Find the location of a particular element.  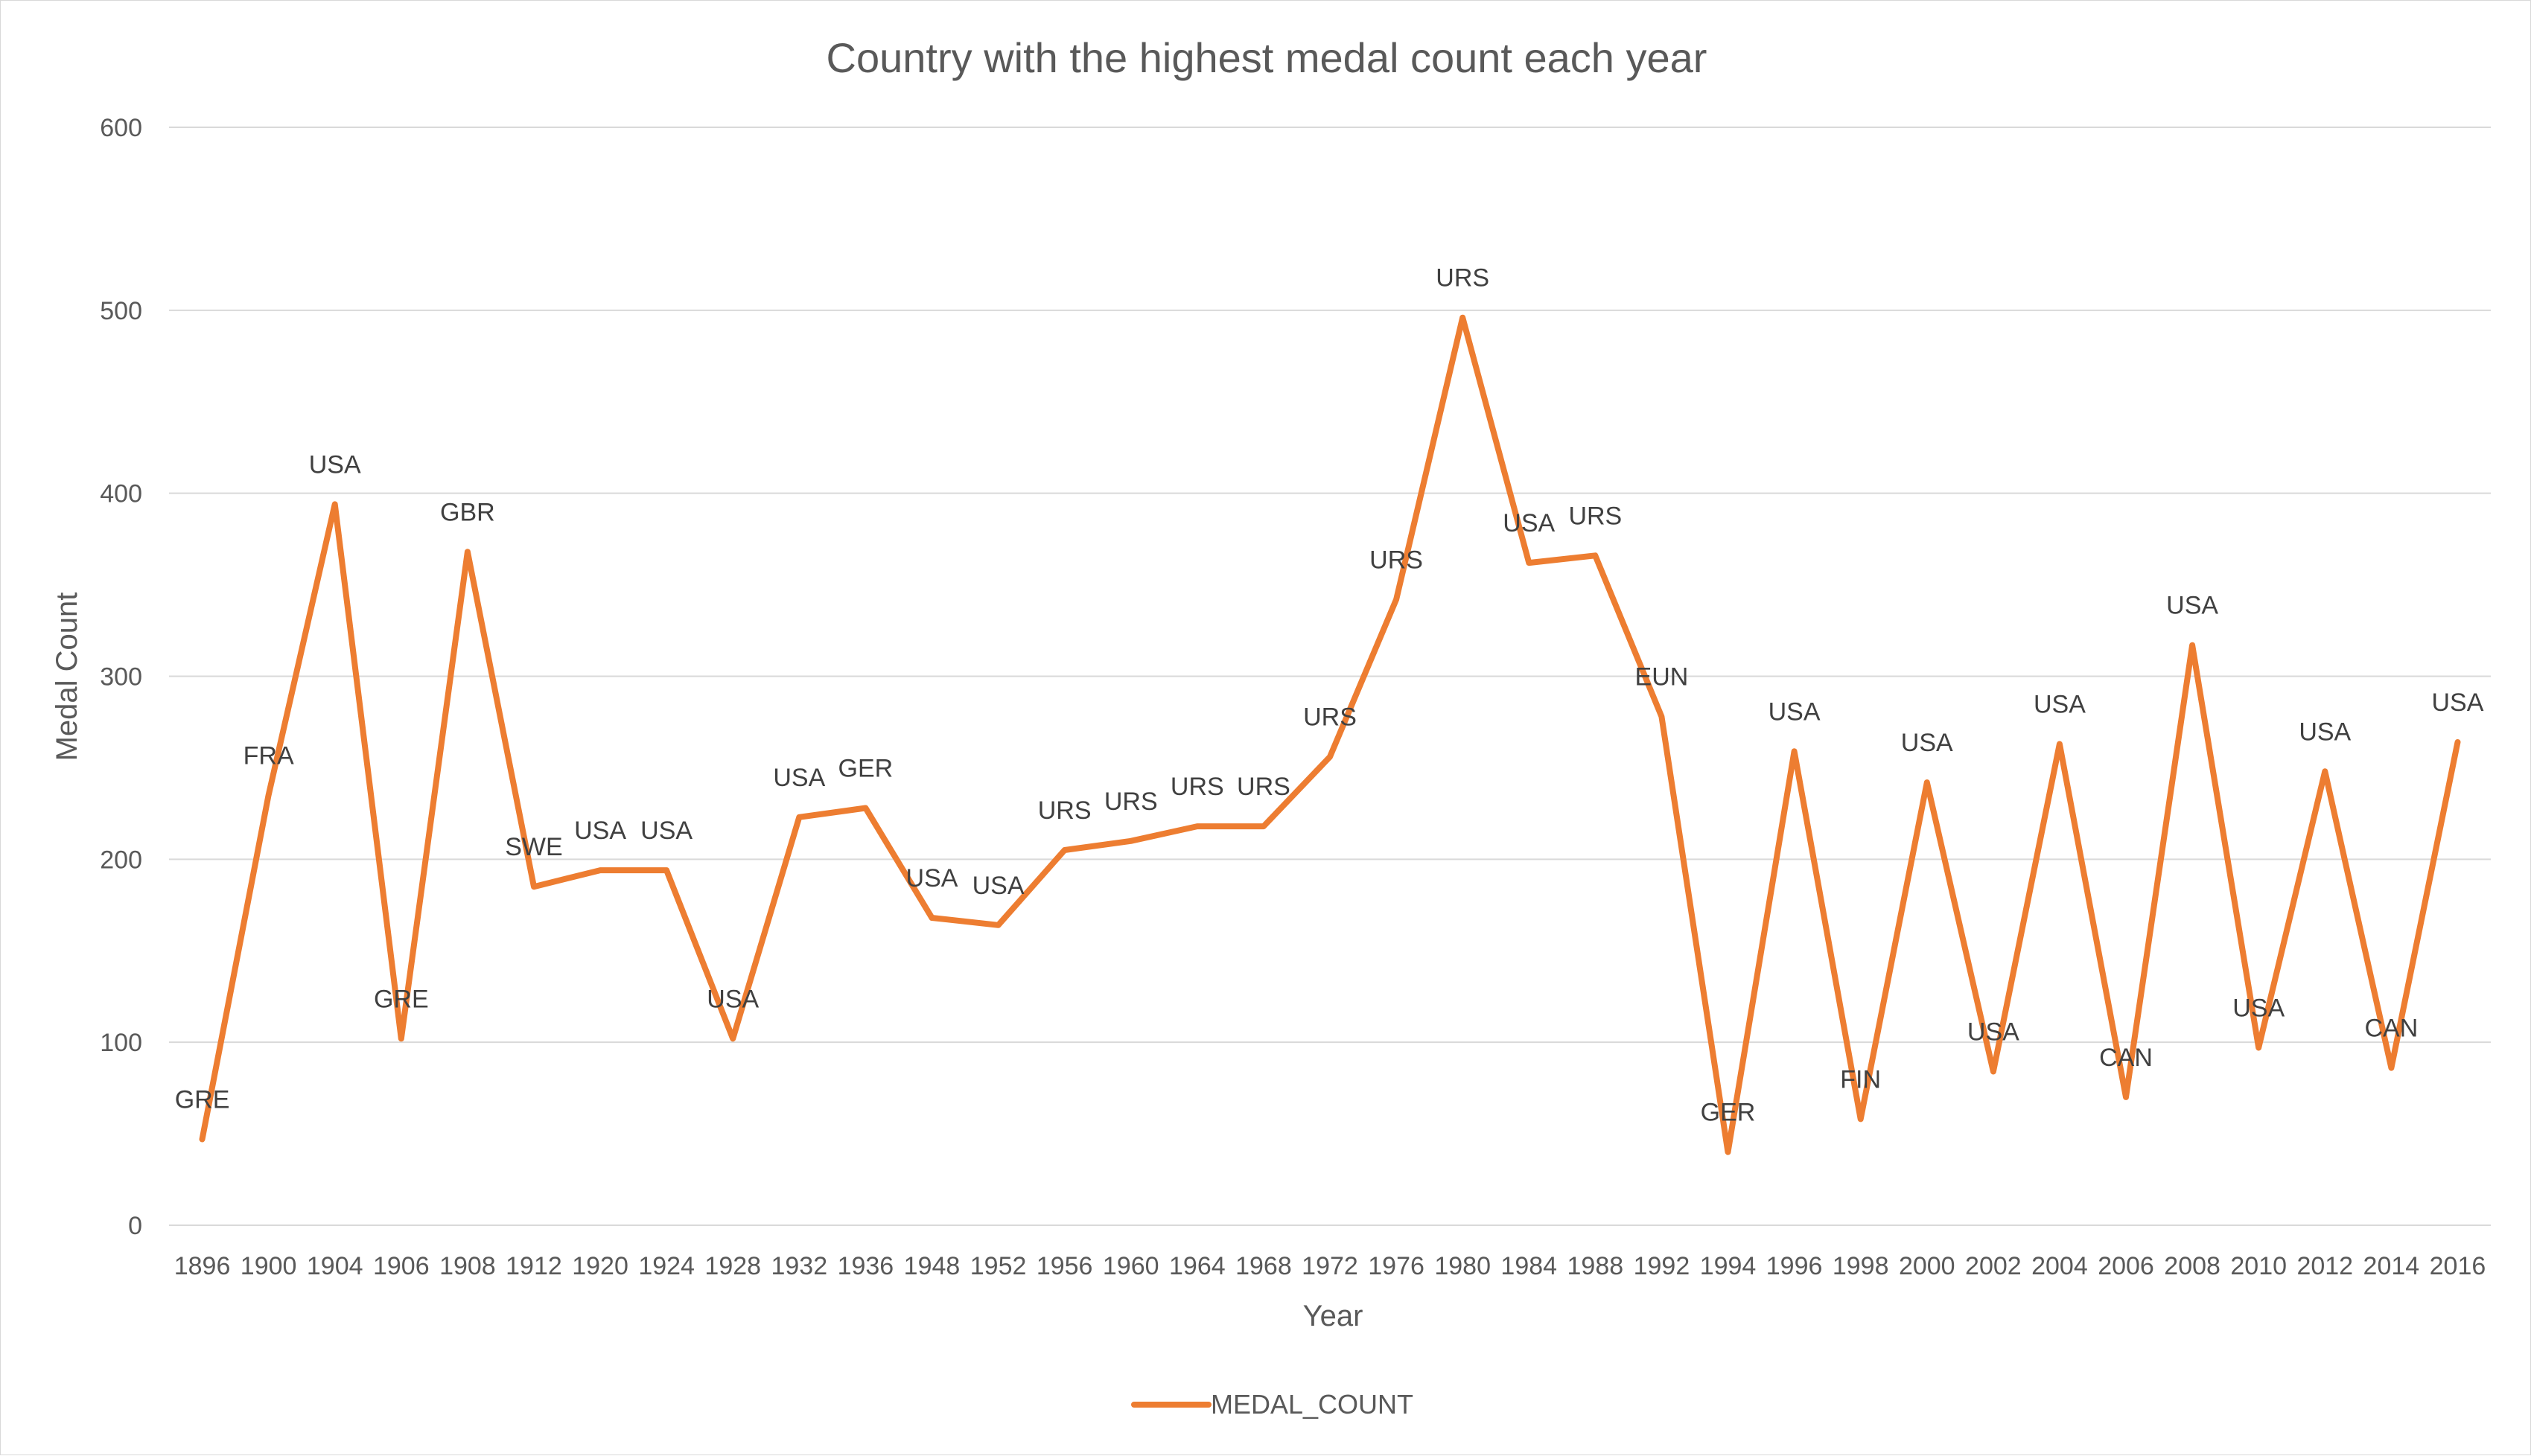

x-tick-label: 2006 is located at coordinates (2126, 1266).